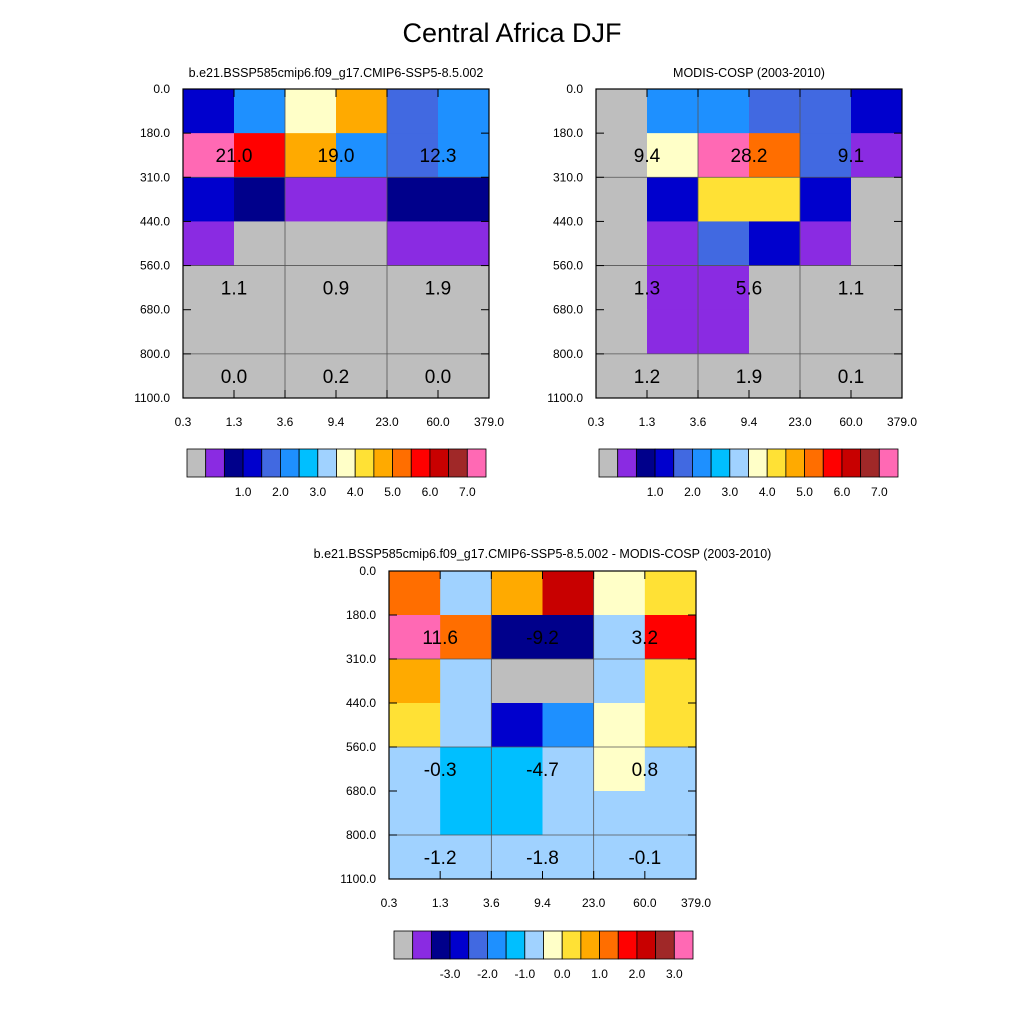  I want to click on colorbar-label: 5.0, so click(392, 492).